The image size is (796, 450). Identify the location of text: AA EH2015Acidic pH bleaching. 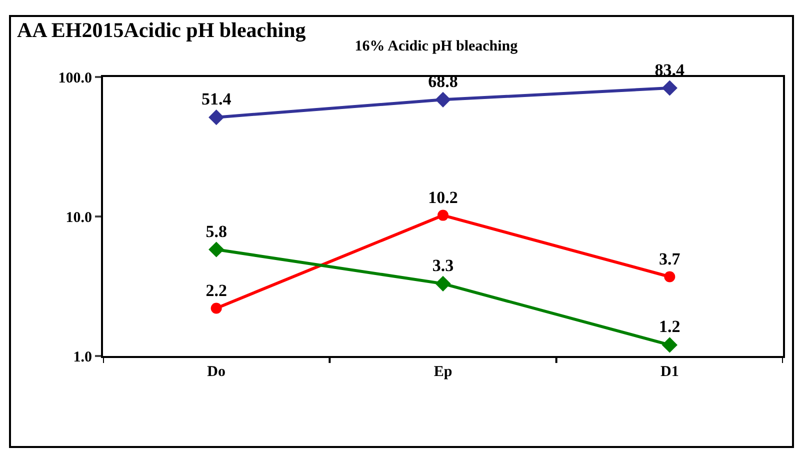
(161, 30).